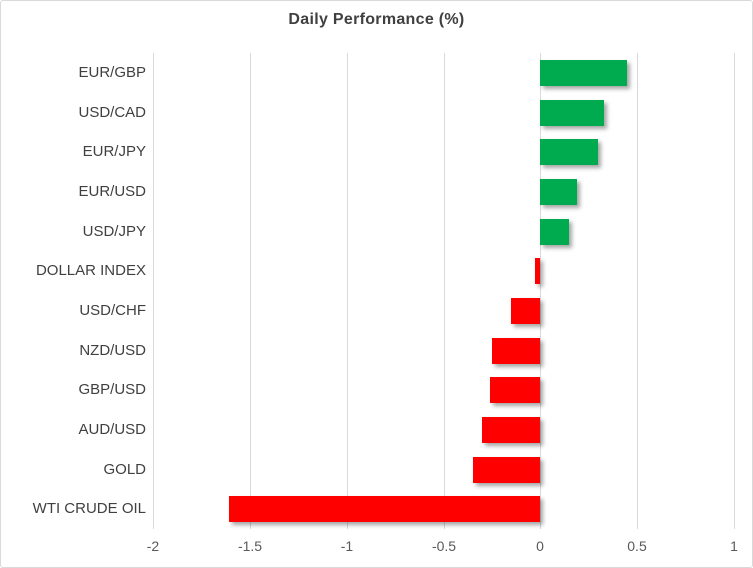 The image size is (753, 568). Describe the element at coordinates (112, 191) in the screenshot. I see `category-label: EUR/USD` at that location.